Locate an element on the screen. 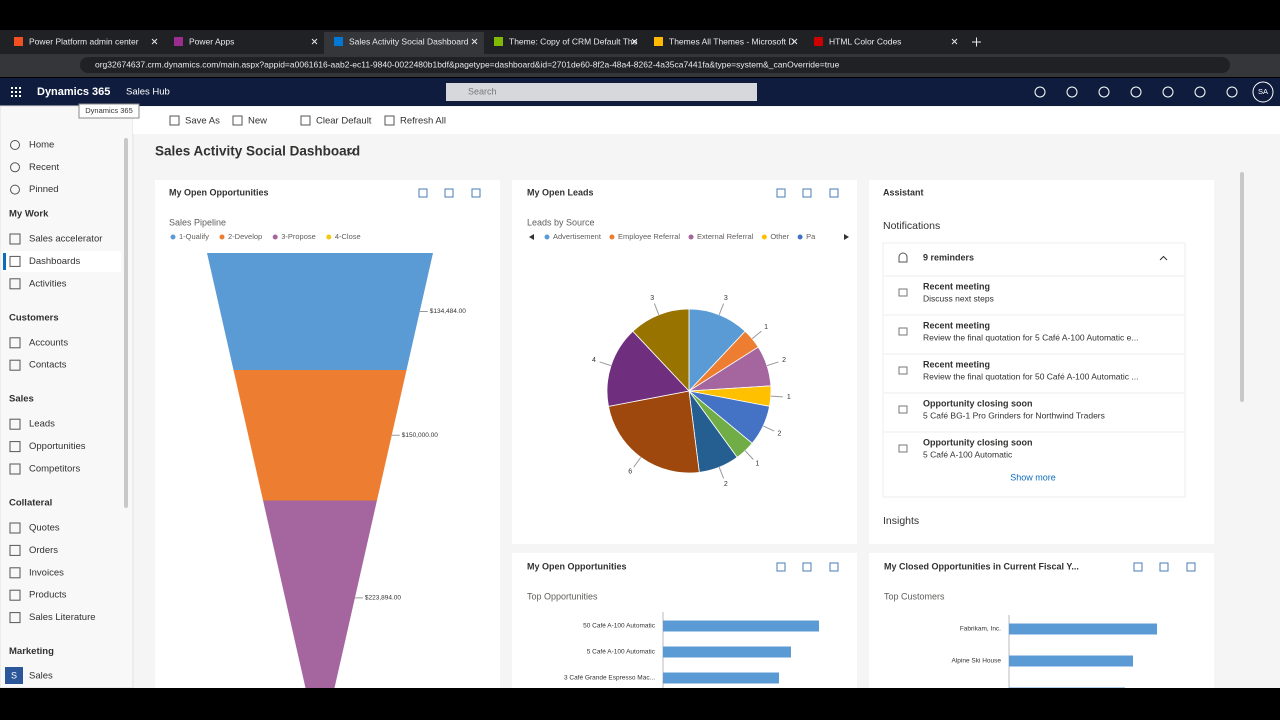 This screenshot has width=1280, height=720. search-box is located at coordinates (601, 92).